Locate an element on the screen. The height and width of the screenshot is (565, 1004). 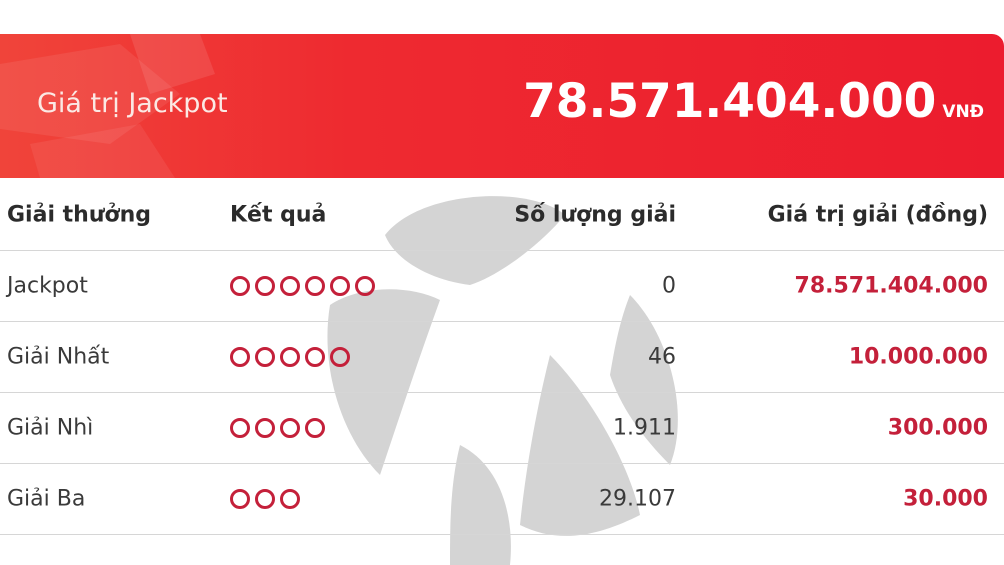
prize-name: Giải Nhì is located at coordinates (50, 428).